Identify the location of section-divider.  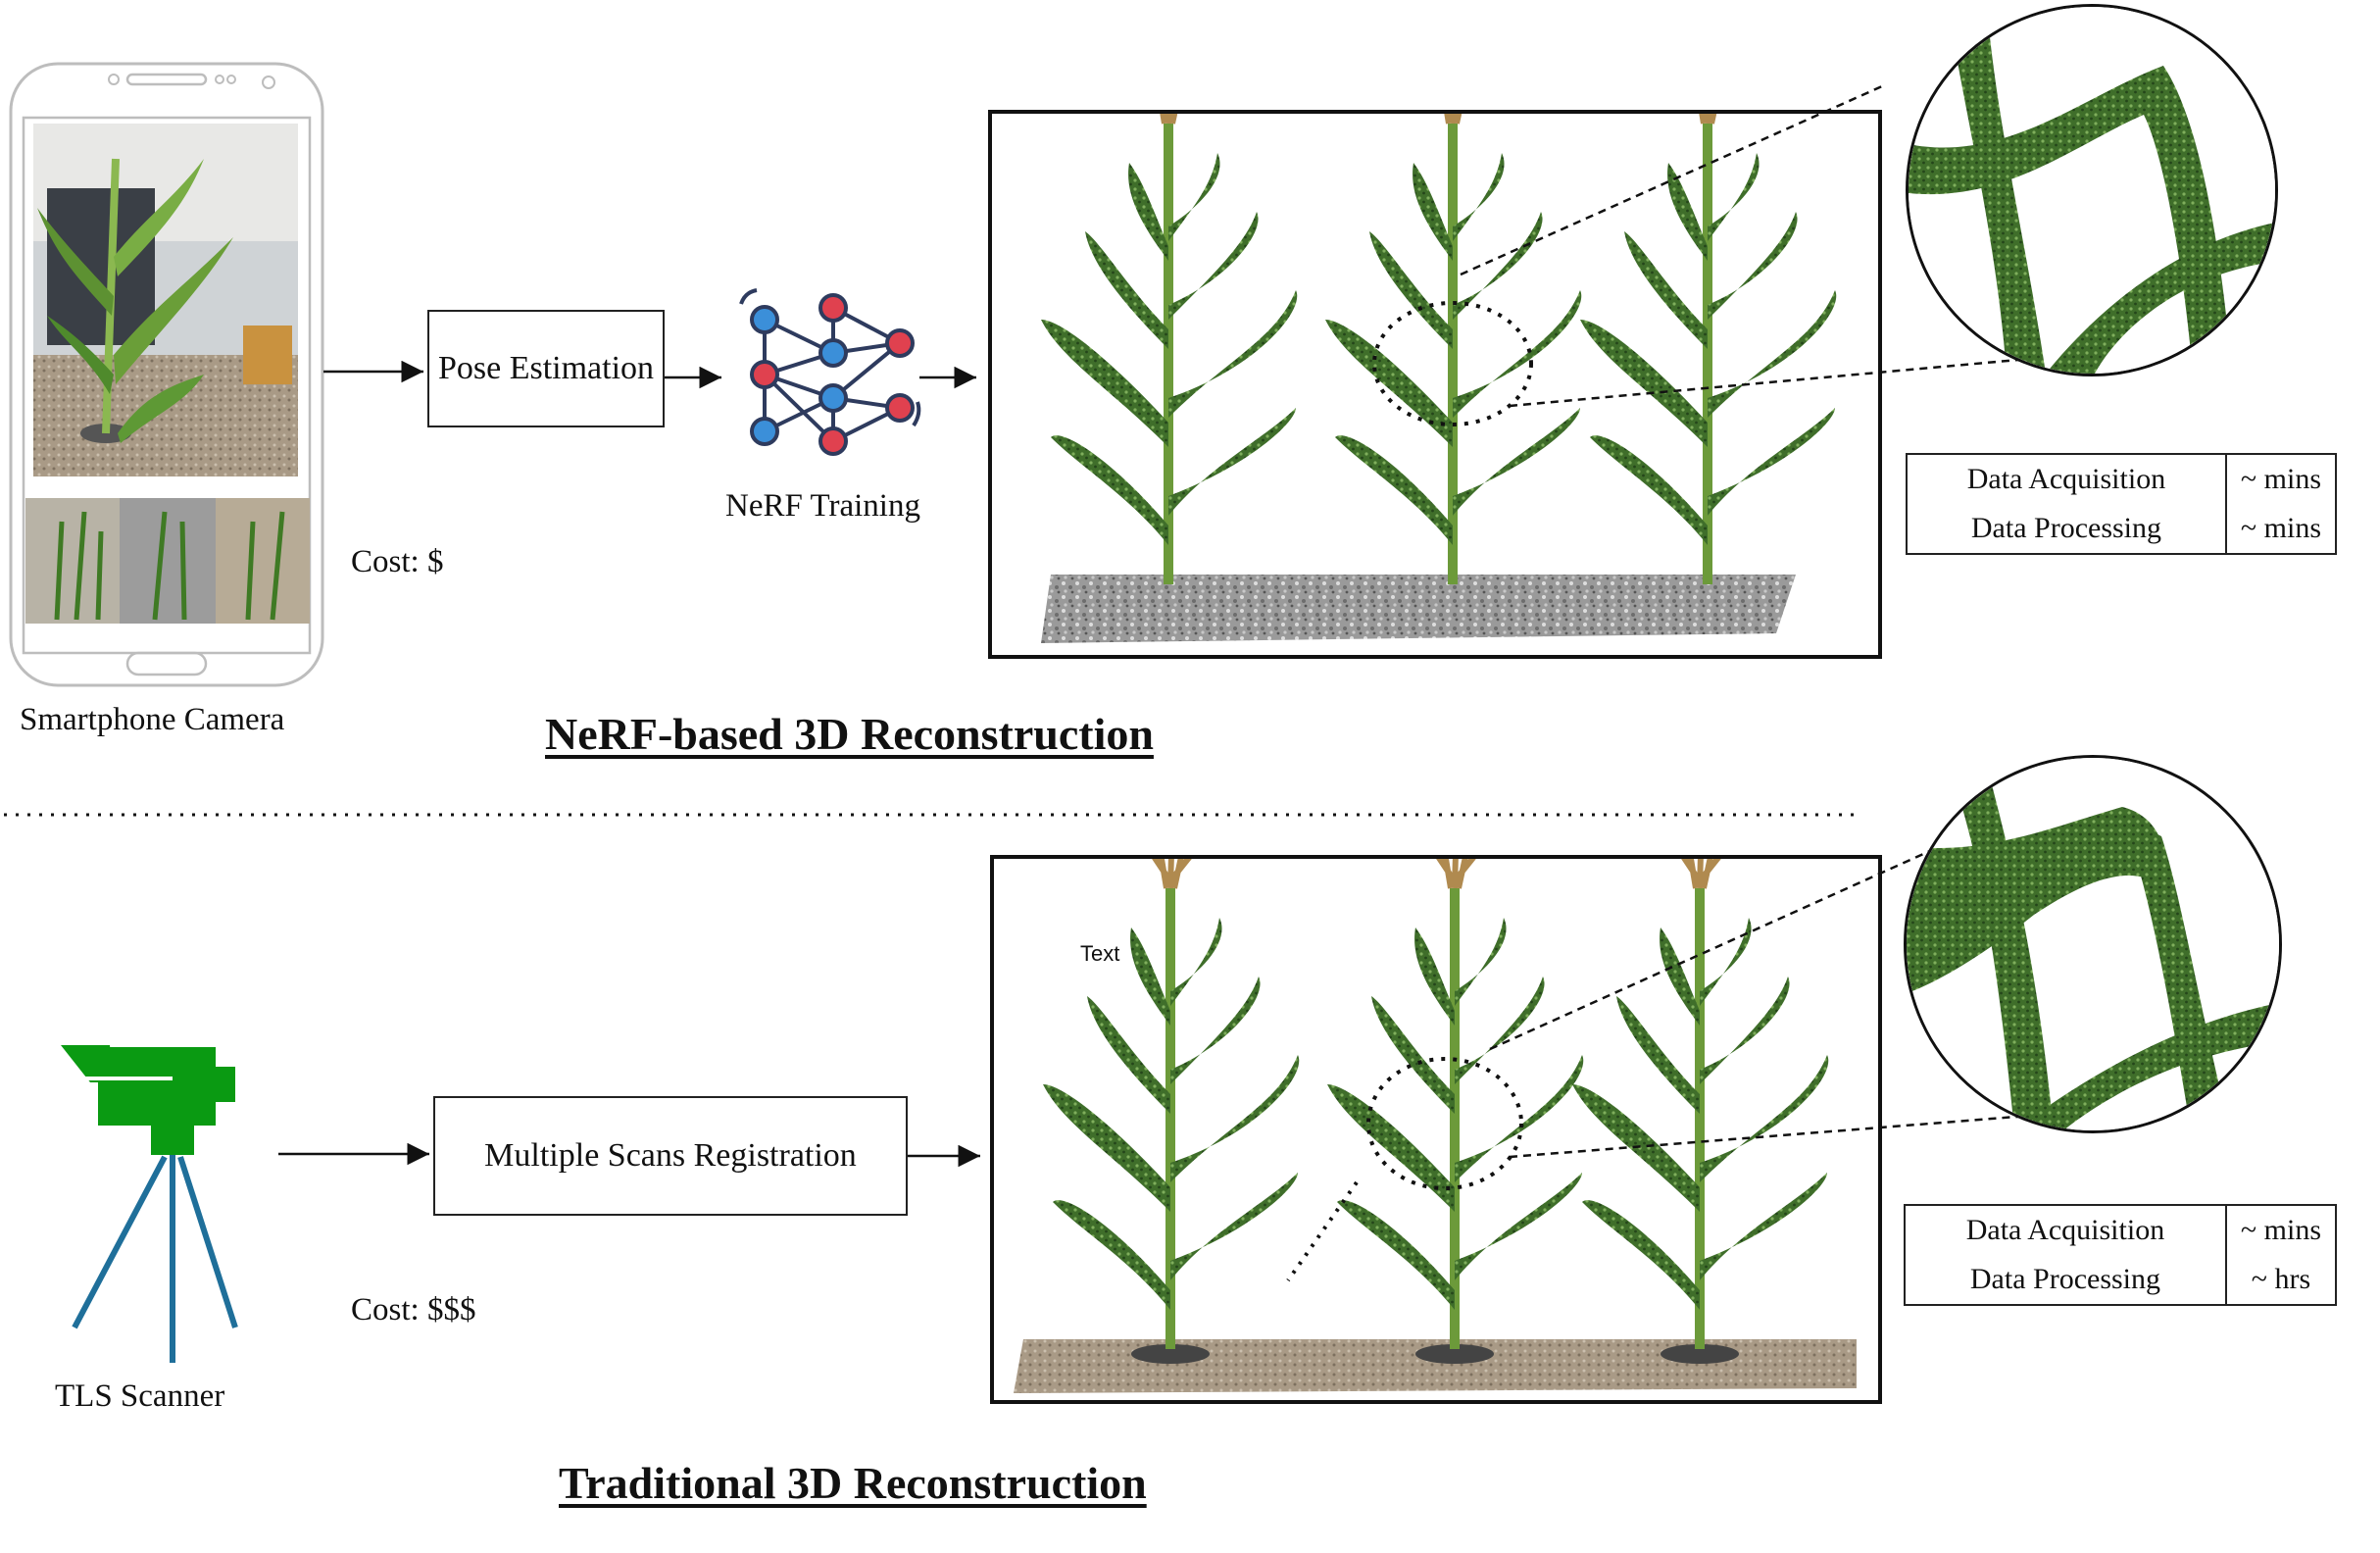
(931, 815).